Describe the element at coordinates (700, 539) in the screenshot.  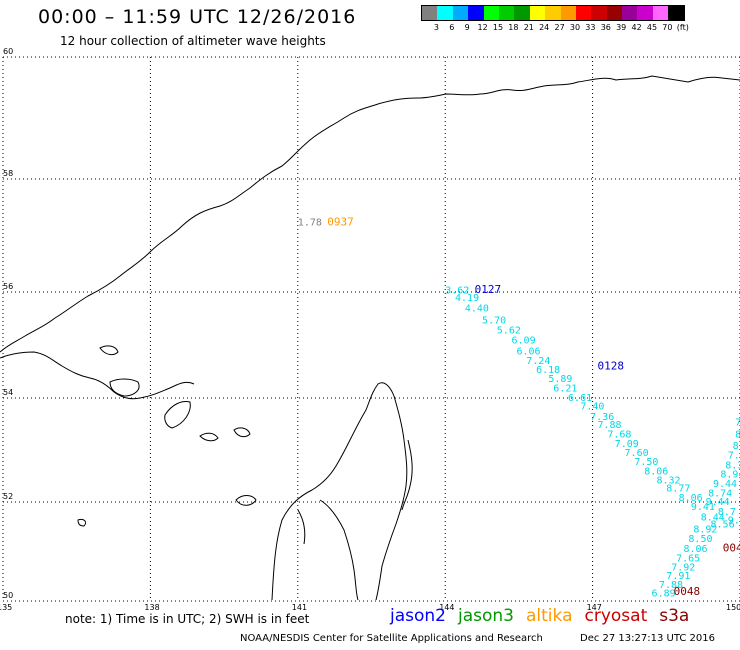
I see `wave-height-value: 8.50` at that location.